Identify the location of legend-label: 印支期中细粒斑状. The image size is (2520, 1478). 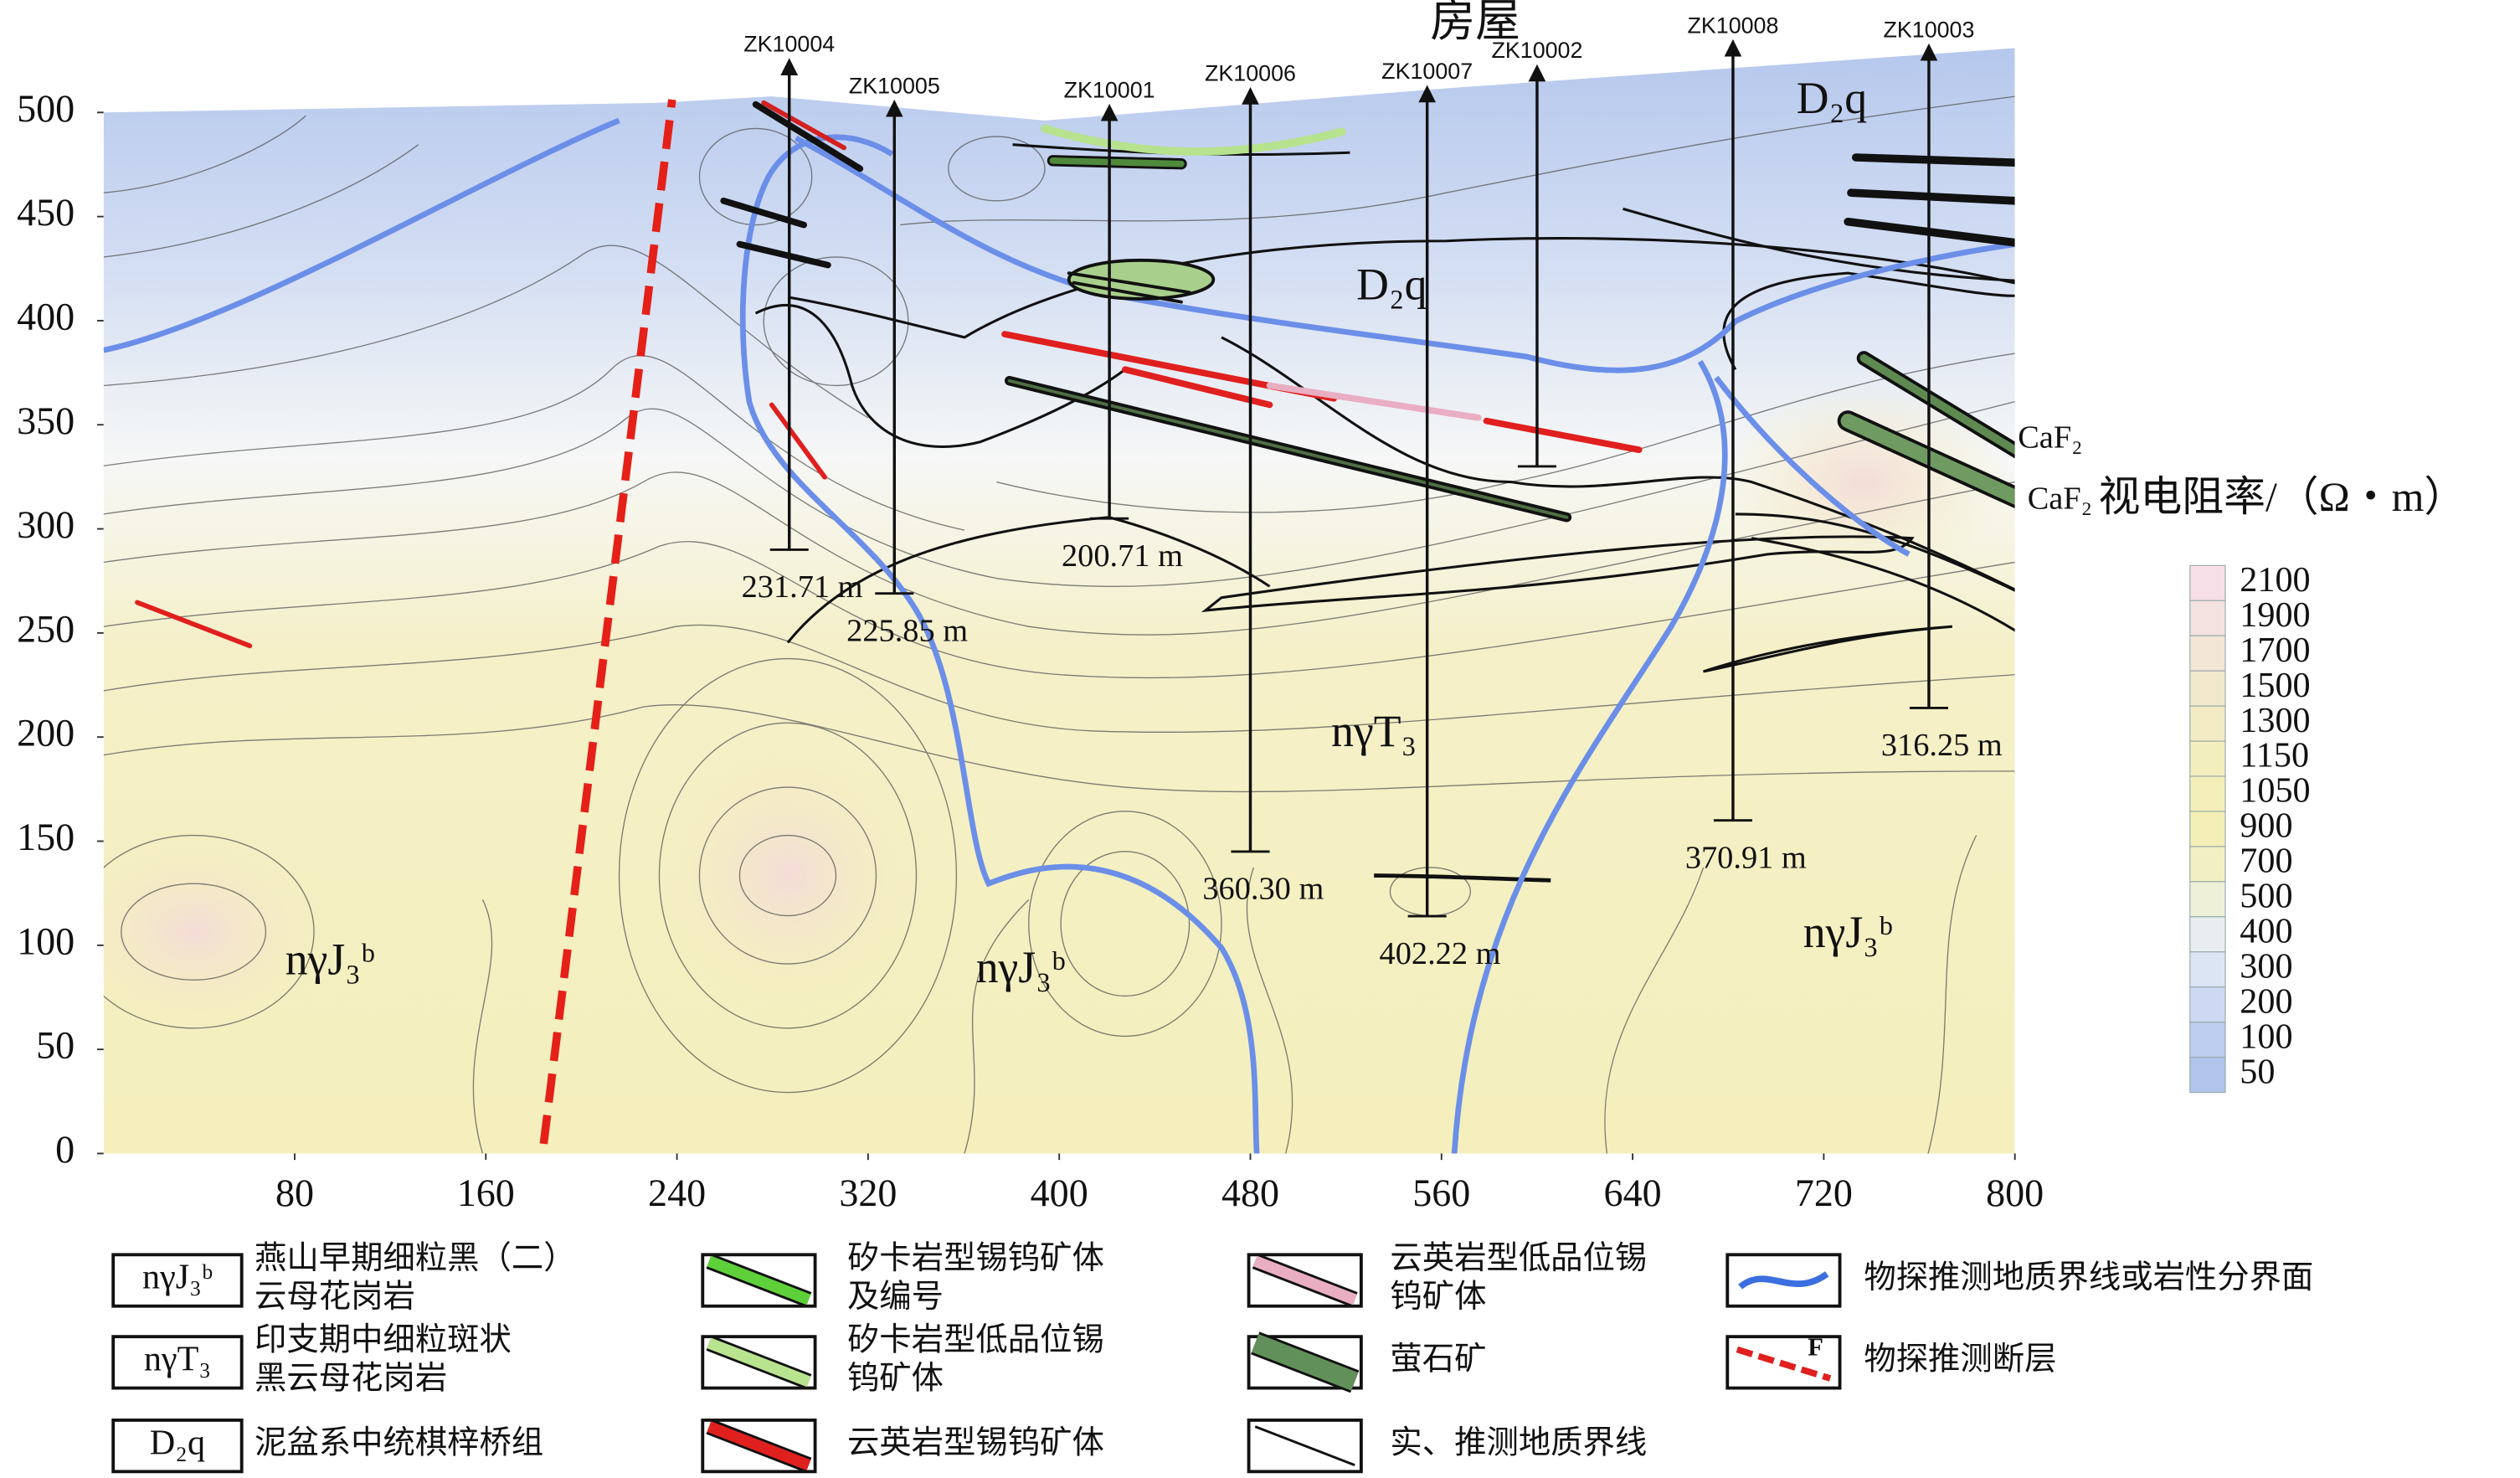
(384, 1340).